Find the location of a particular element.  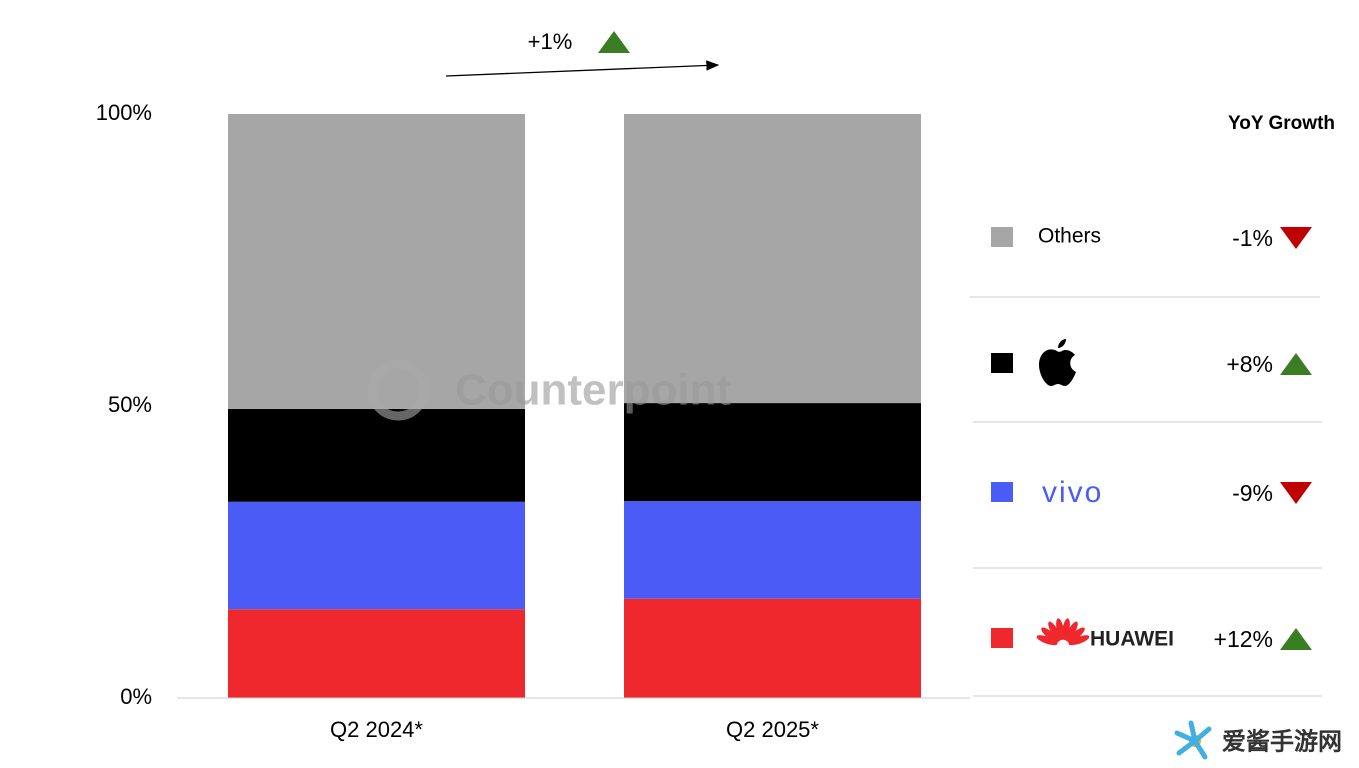

growth-label: +12% is located at coordinates (1243, 639).